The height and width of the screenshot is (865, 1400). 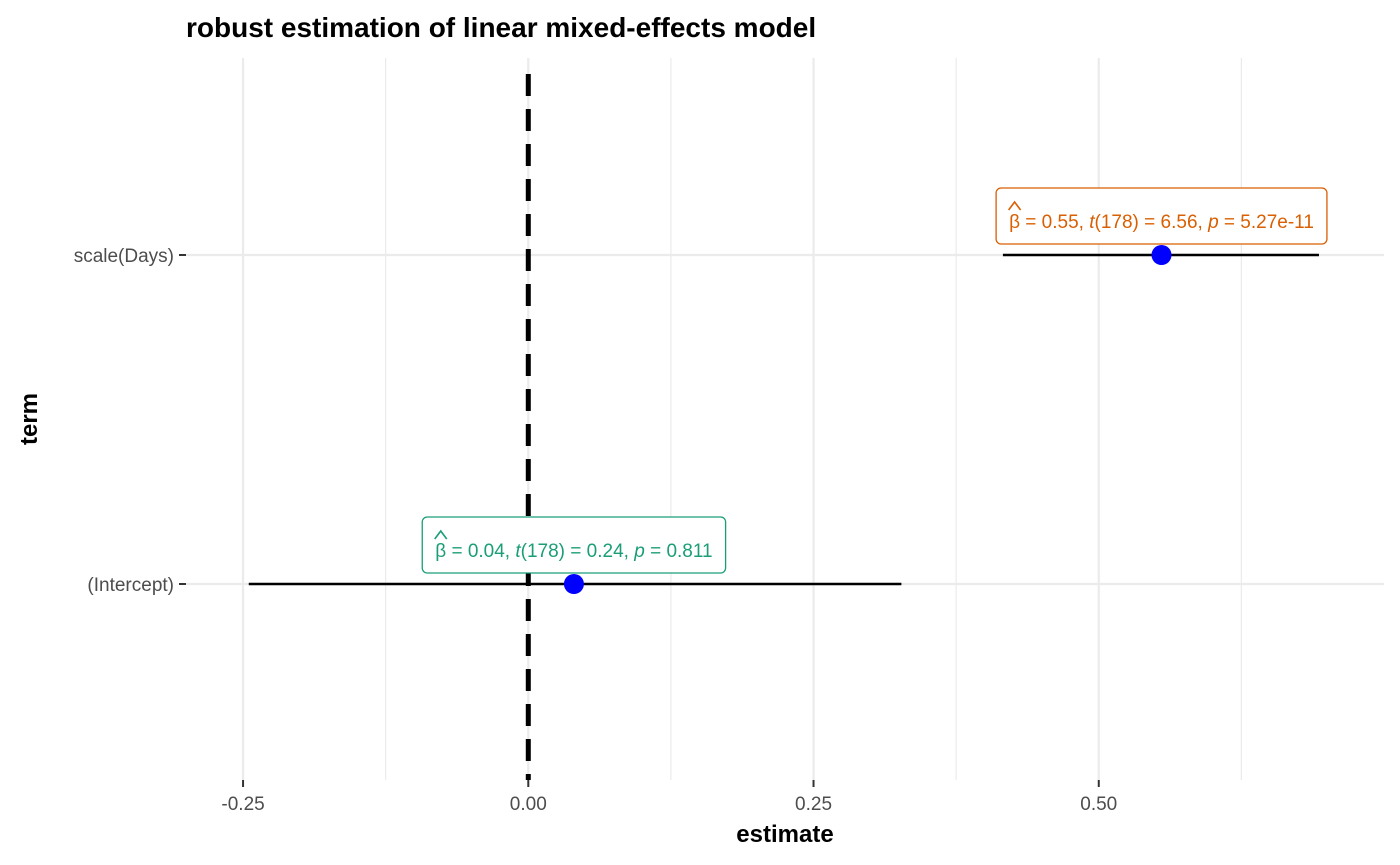 I want to click on t-value: = 6.56,, so click(x=1173, y=222).